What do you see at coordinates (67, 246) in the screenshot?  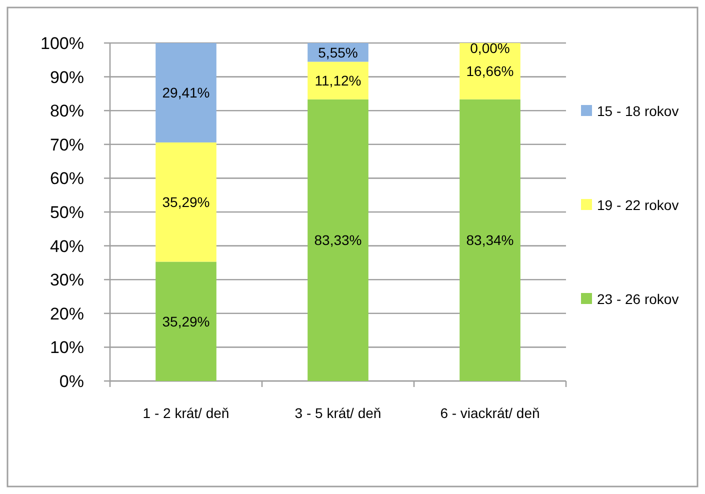 I see `y-tick-label: 40%` at bounding box center [67, 246].